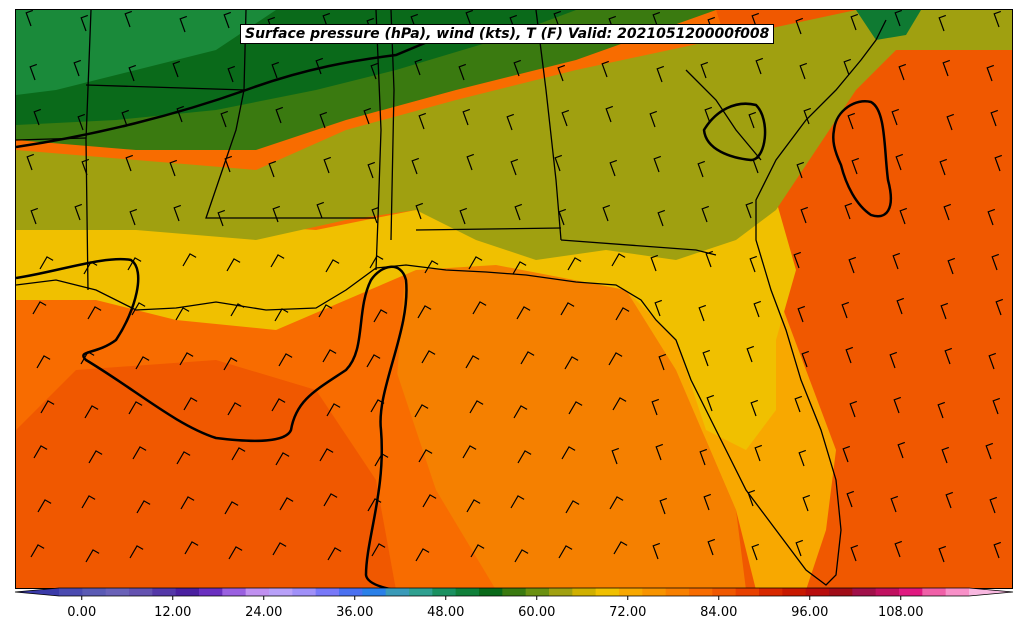 The height and width of the screenshot is (633, 1022). What do you see at coordinates (991, 592) in the screenshot?
I see `colorbar-extend-high` at bounding box center [991, 592].